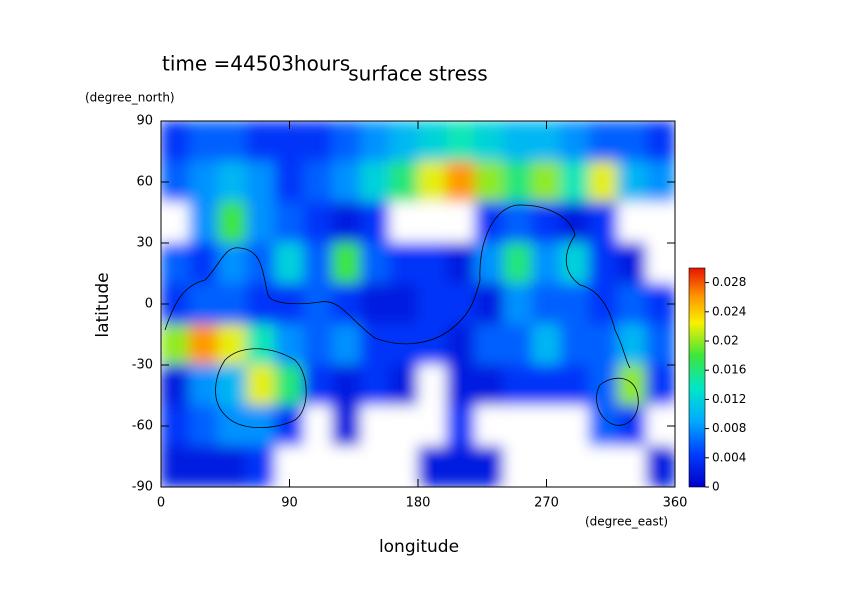 This screenshot has width=842, height=595. Describe the element at coordinates (729, 370) in the screenshot. I see `colorbar-tick-label: 0.016` at that location.